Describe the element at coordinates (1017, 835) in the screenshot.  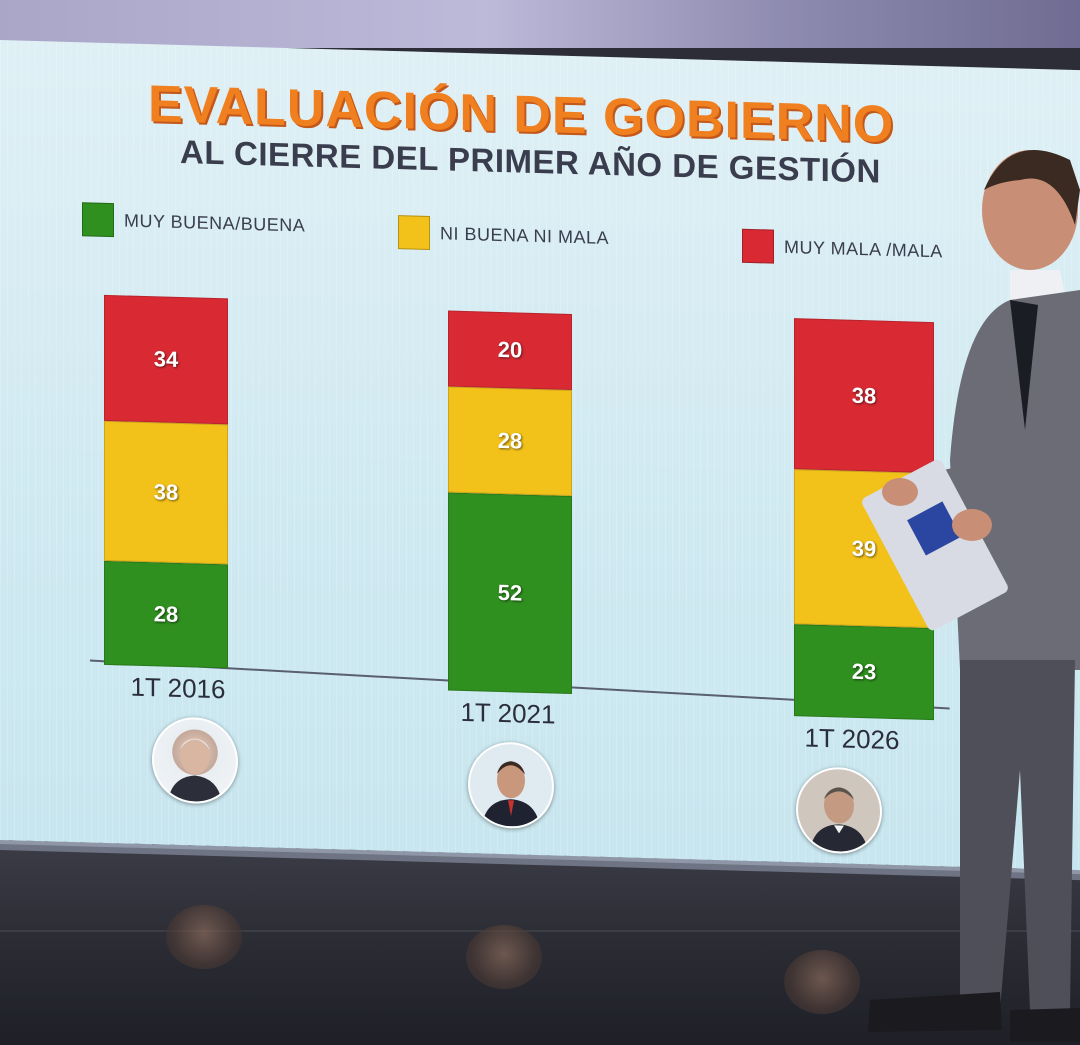
I see `presenter-trousers` at that location.